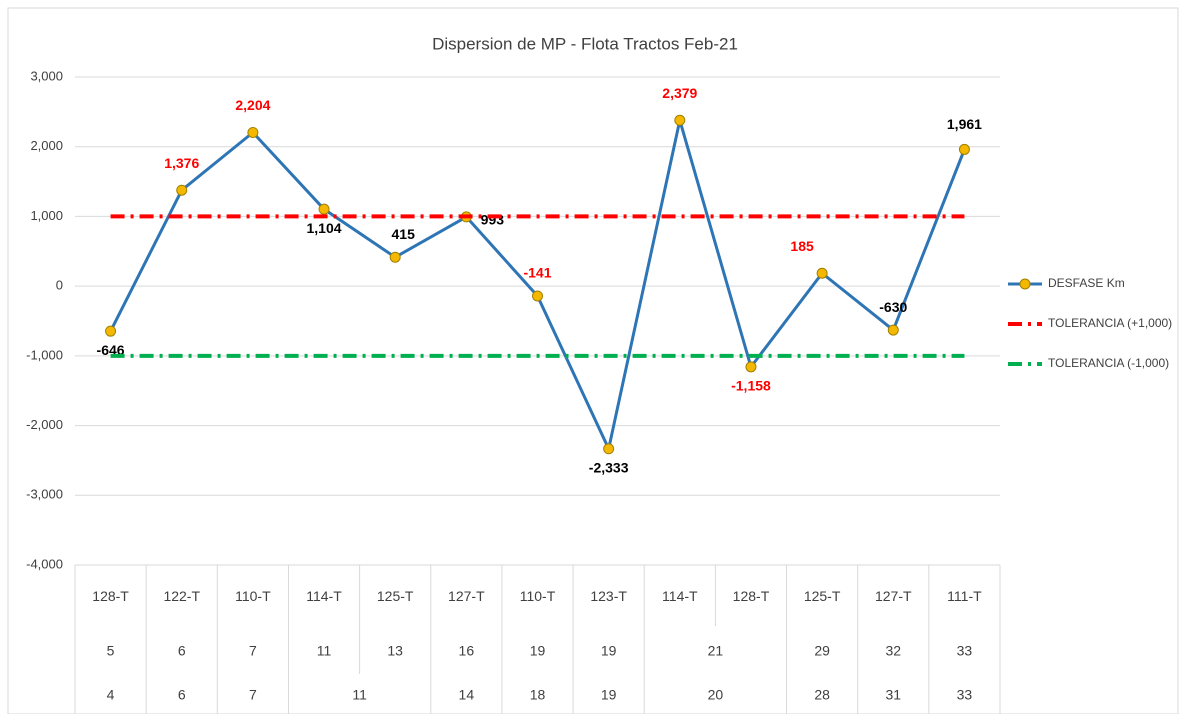 Image resolution: width=1179 pixels, height=714 pixels. What do you see at coordinates (802, 246) in the screenshot?
I see `data-label: 185` at bounding box center [802, 246].